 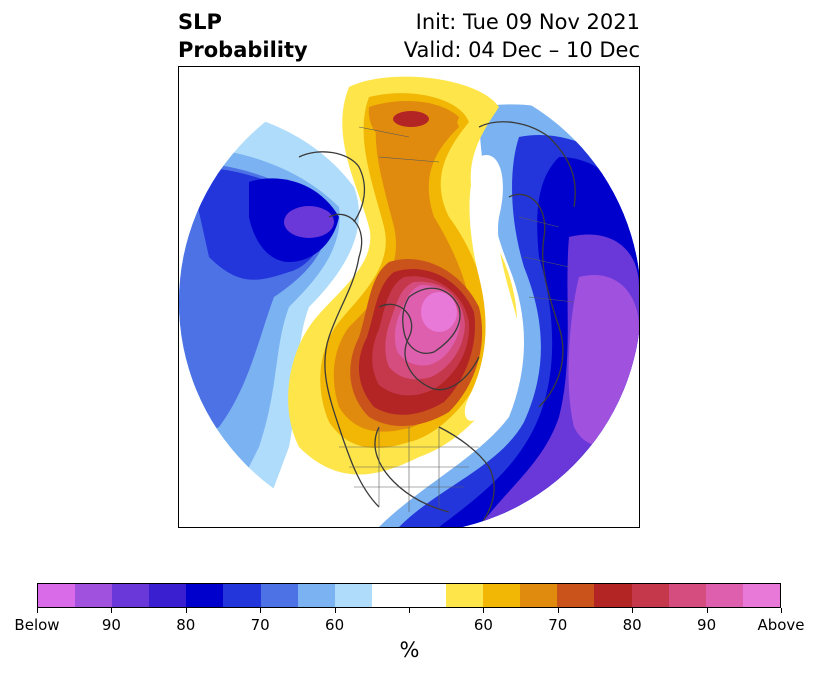 I want to click on below-center-west, so click(x=309, y=222).